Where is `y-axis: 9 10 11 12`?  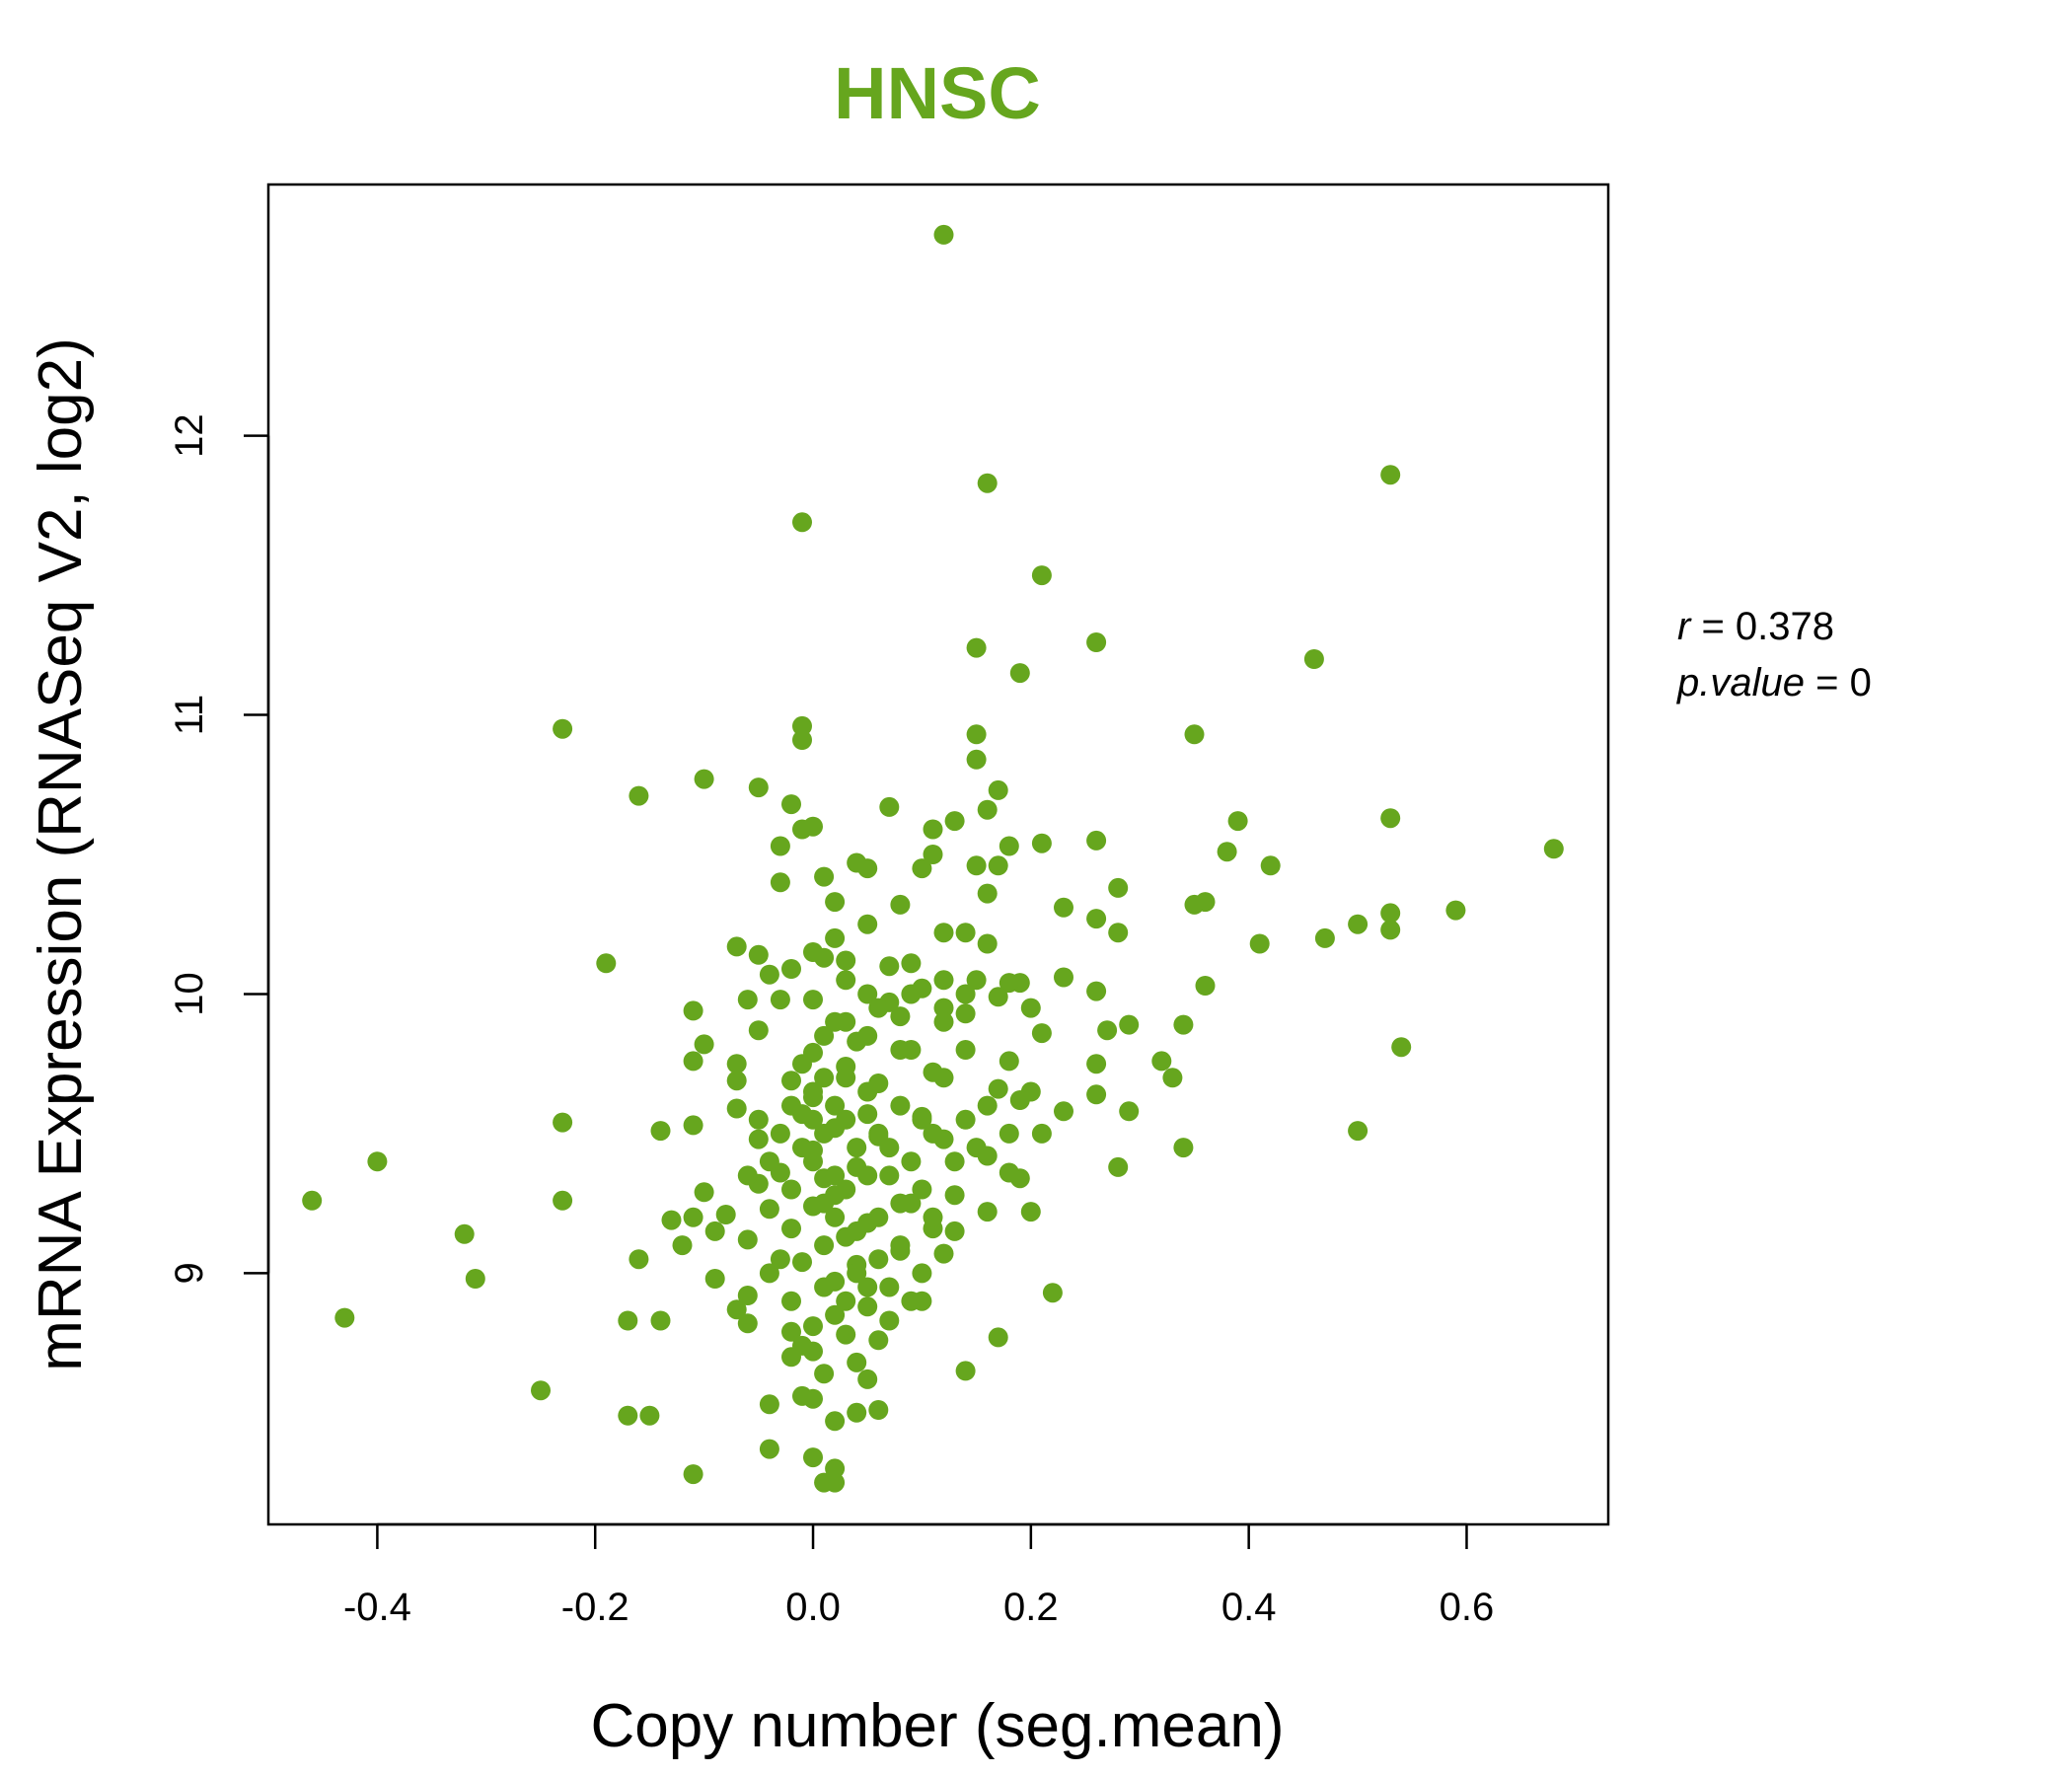 y-axis: 9 10 11 12 is located at coordinates (219, 849).